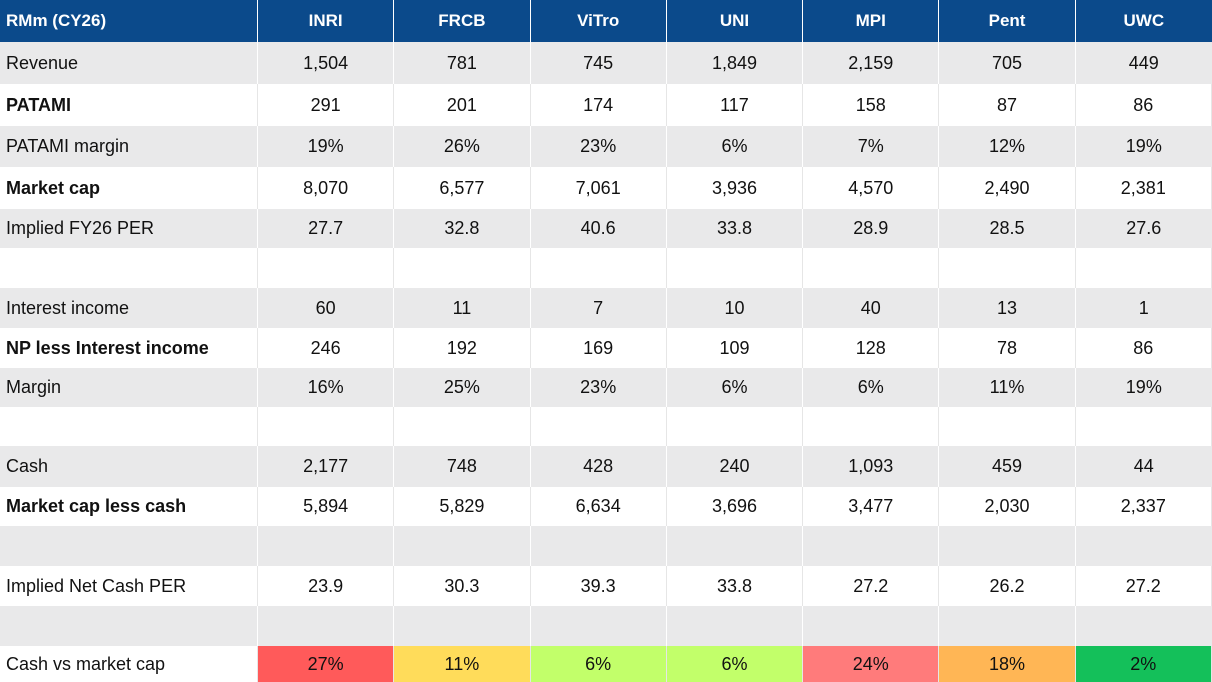  I want to click on row-label: NP less Interest income, so click(129, 348).